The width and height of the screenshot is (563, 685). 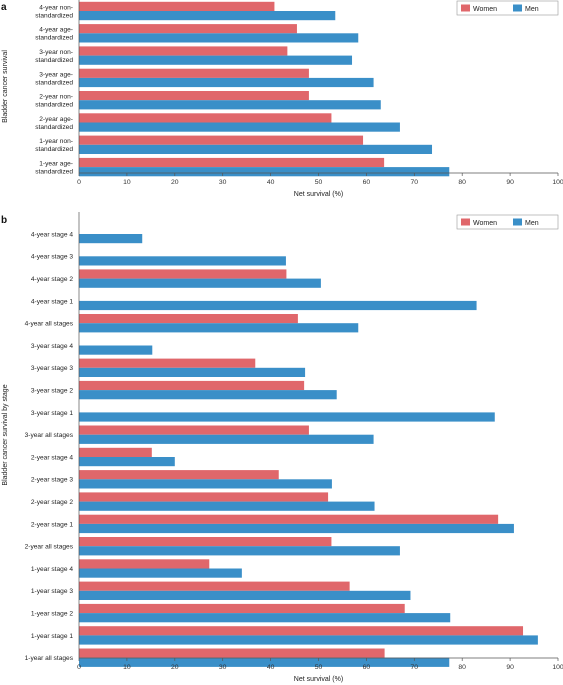 What do you see at coordinates (54, 56) in the screenshot?
I see `category-label: 3-year non-standardized` at bounding box center [54, 56].